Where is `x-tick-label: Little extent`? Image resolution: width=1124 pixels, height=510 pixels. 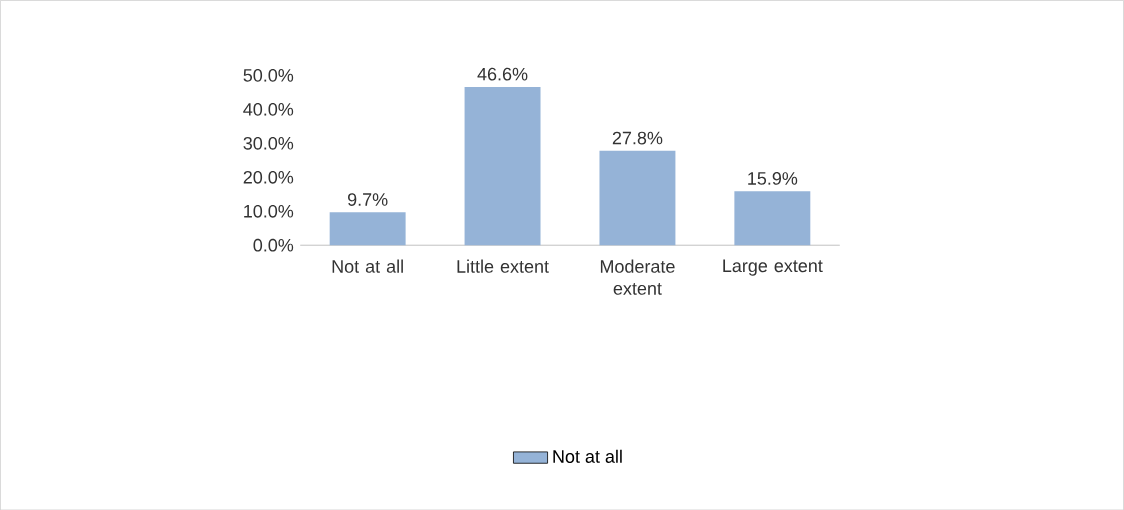 x-tick-label: Little extent is located at coordinates (503, 266).